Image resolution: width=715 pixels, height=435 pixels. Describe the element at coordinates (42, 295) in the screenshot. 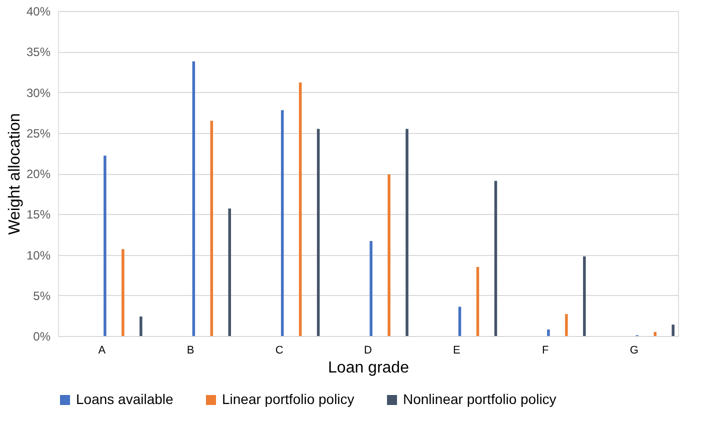

I see `y-tick-label: 5%` at that location.